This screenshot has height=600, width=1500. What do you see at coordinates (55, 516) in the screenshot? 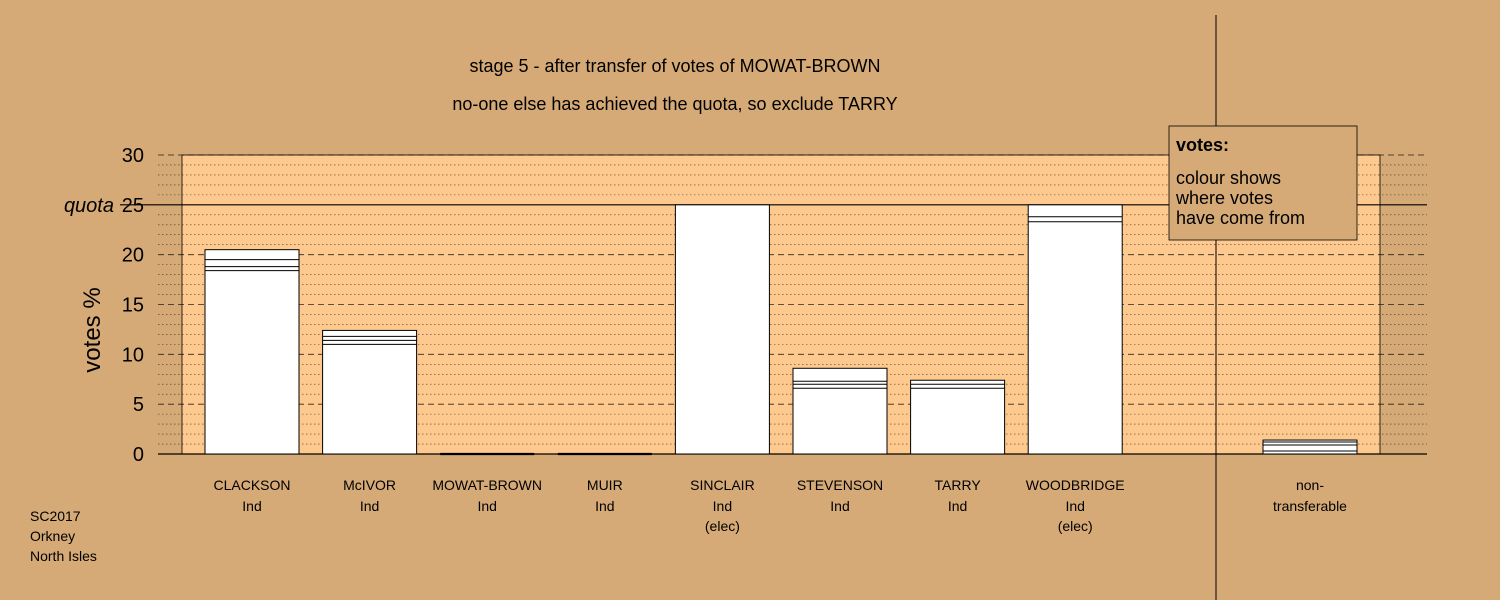
I see `footer-line-election: SC2017` at bounding box center [55, 516].